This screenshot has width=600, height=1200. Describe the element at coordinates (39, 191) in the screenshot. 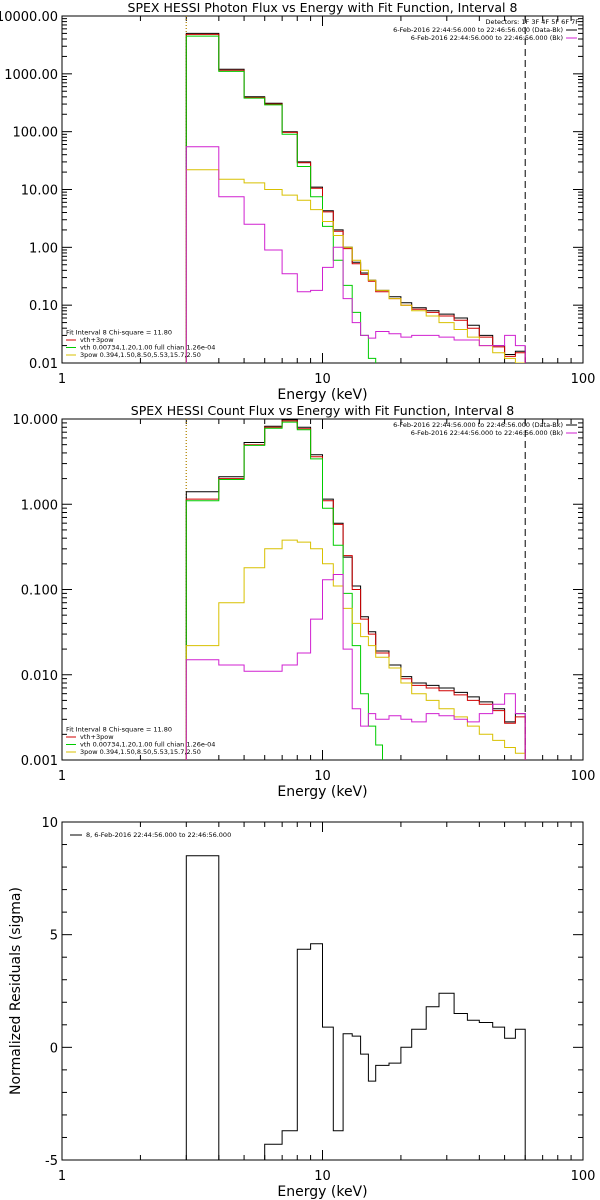

I see `y-tick-label: 10.00` at that location.